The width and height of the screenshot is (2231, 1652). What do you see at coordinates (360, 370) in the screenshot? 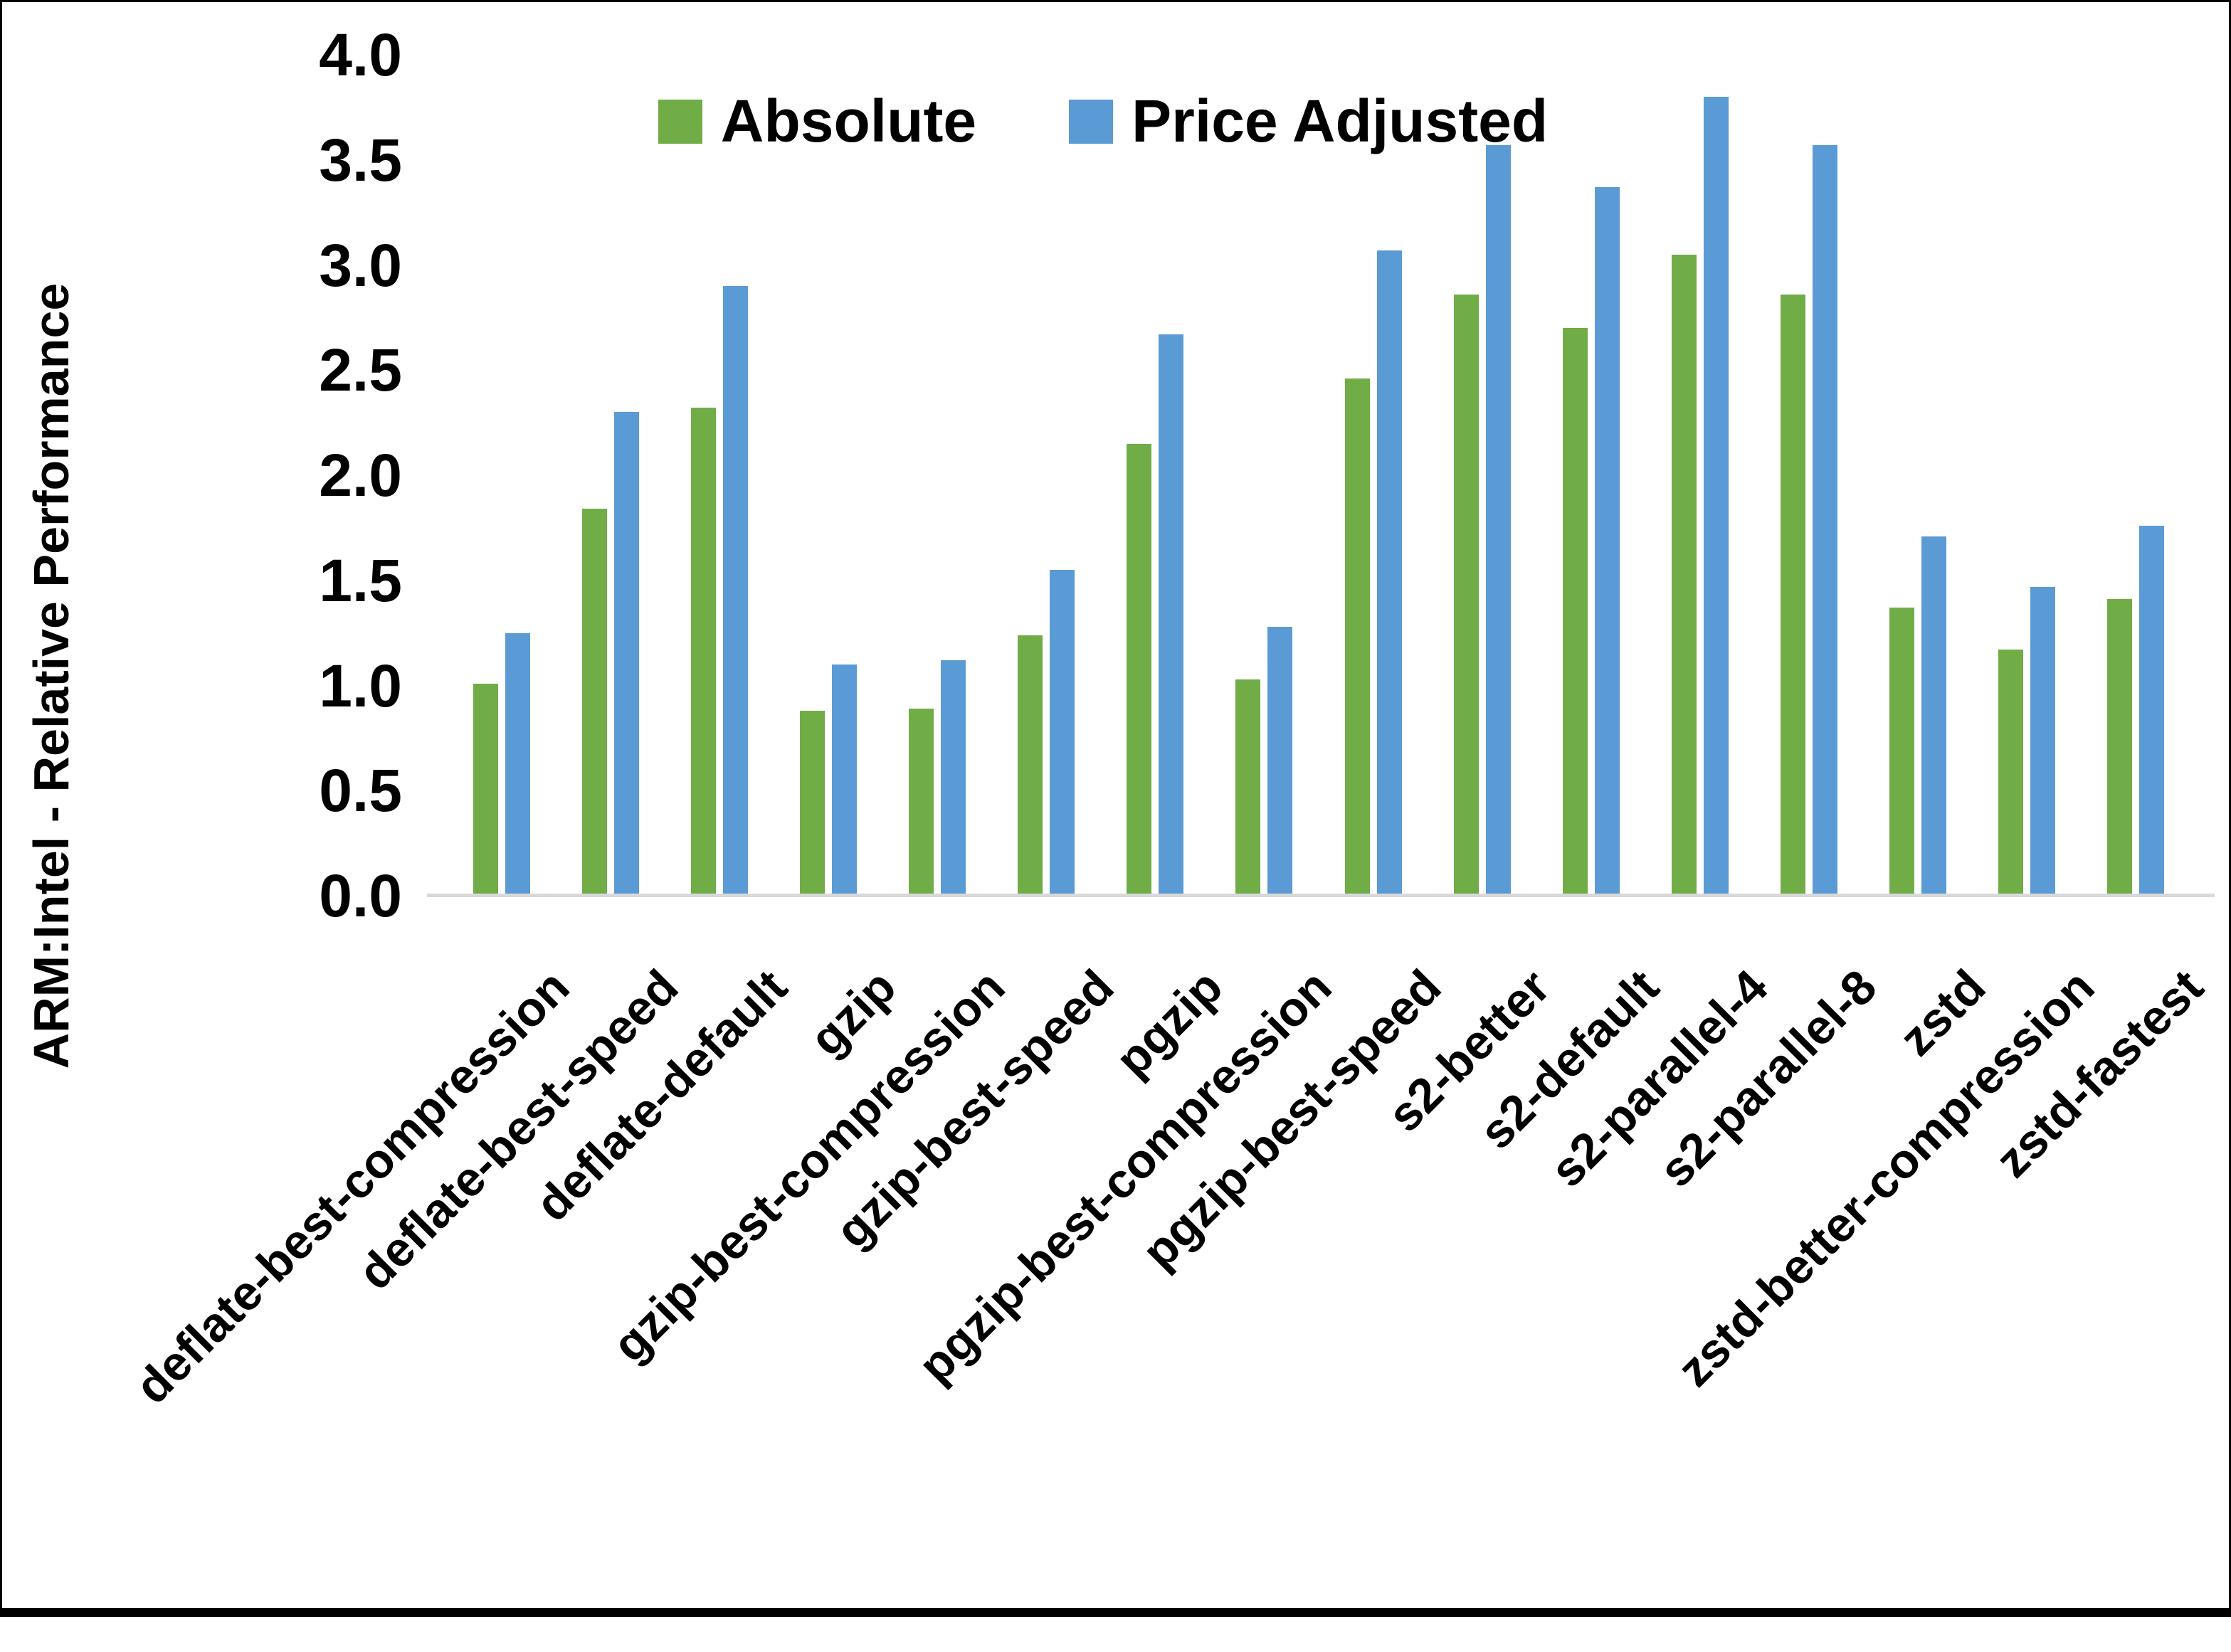
I see `y-tick-label: 2.5` at bounding box center [360, 370].